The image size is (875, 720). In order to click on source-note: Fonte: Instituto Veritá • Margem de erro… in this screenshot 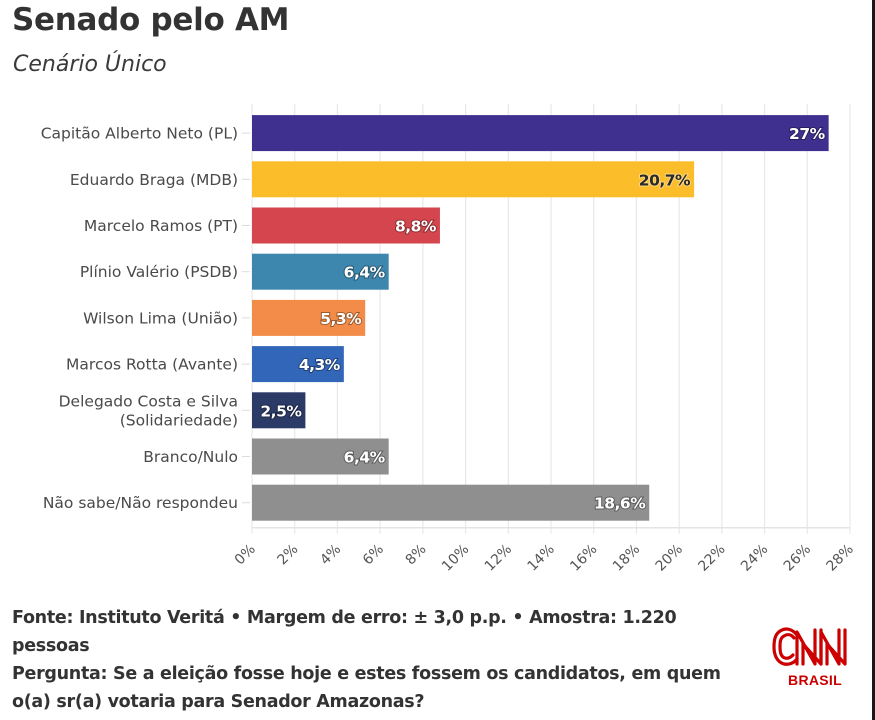, I will do `click(344, 632)`.